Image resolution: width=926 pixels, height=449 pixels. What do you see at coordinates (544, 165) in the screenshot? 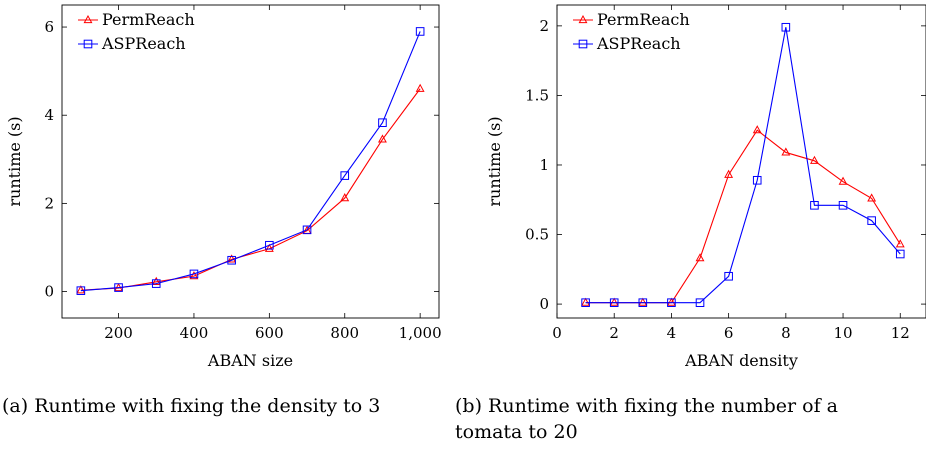
I see `y-tick-label: 1` at bounding box center [544, 165].